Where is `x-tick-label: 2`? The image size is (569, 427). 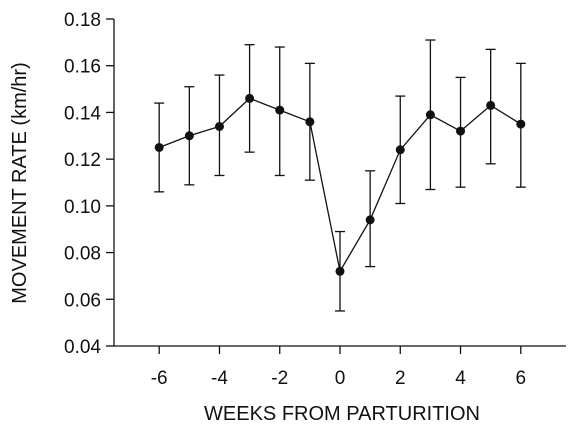 x-tick-label: 2 is located at coordinates (400, 378).